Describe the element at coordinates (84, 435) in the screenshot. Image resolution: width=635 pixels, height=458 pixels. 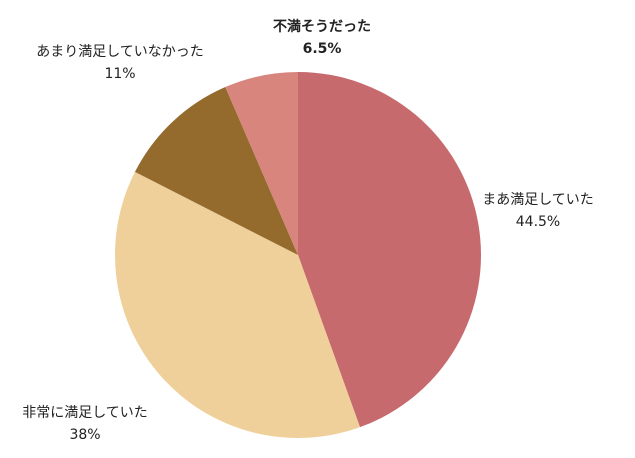
I see `slice-value-label: 38%` at that location.